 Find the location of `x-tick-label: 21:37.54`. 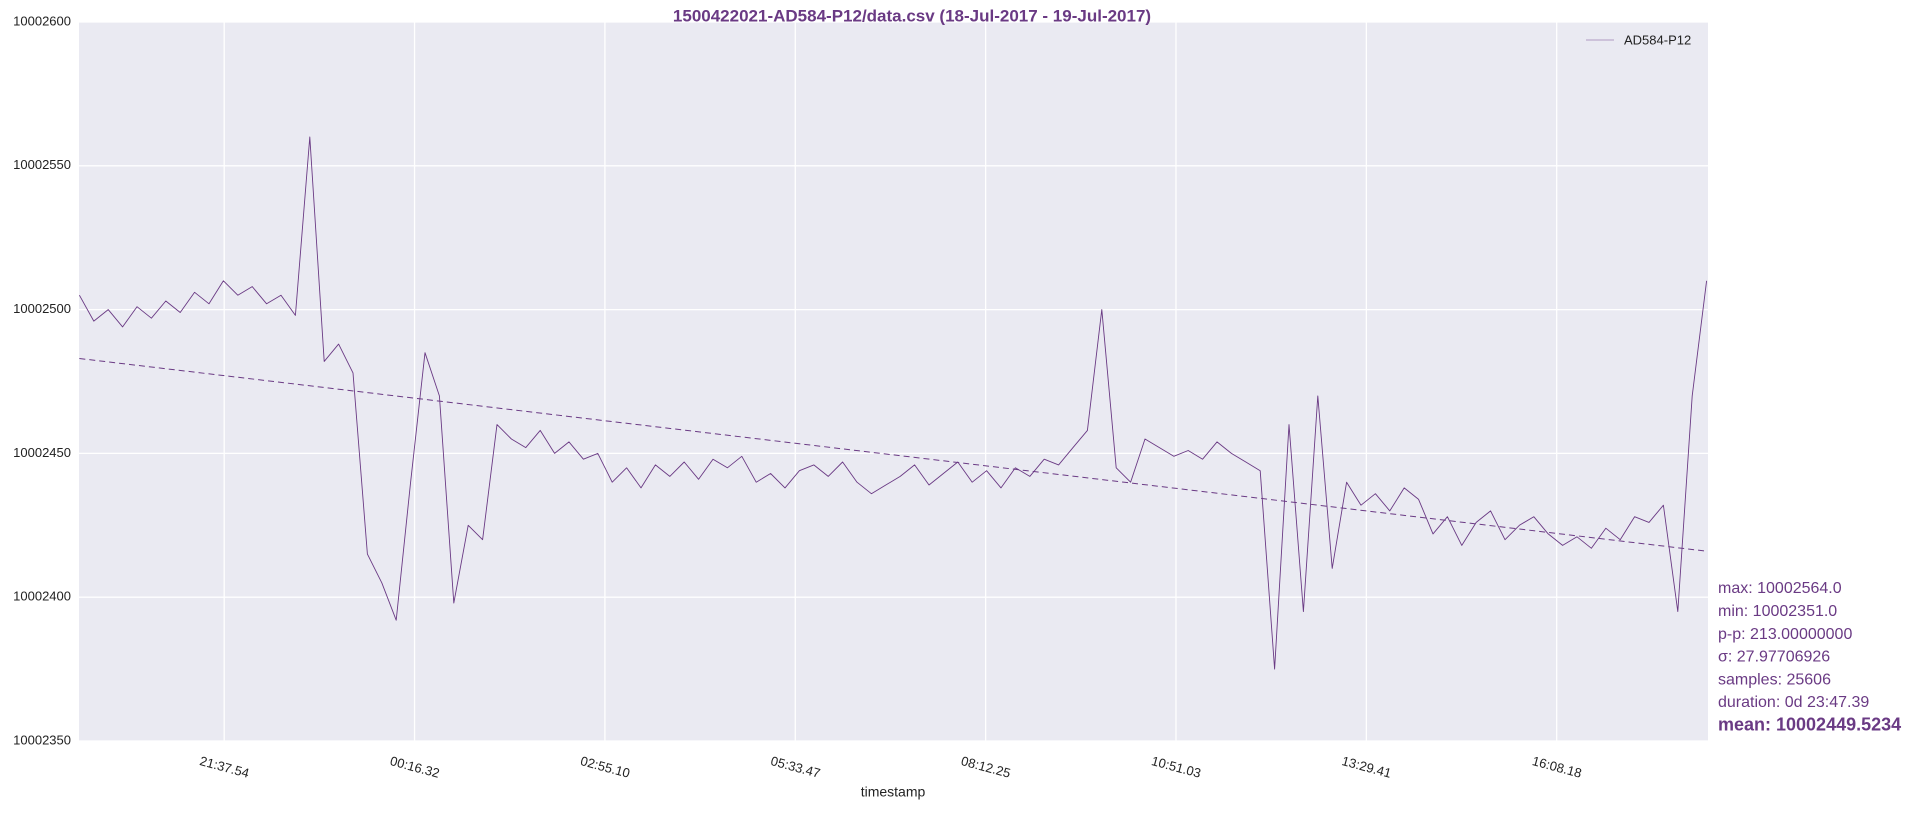

x-tick-label: 21:37.54 is located at coordinates (224, 767).